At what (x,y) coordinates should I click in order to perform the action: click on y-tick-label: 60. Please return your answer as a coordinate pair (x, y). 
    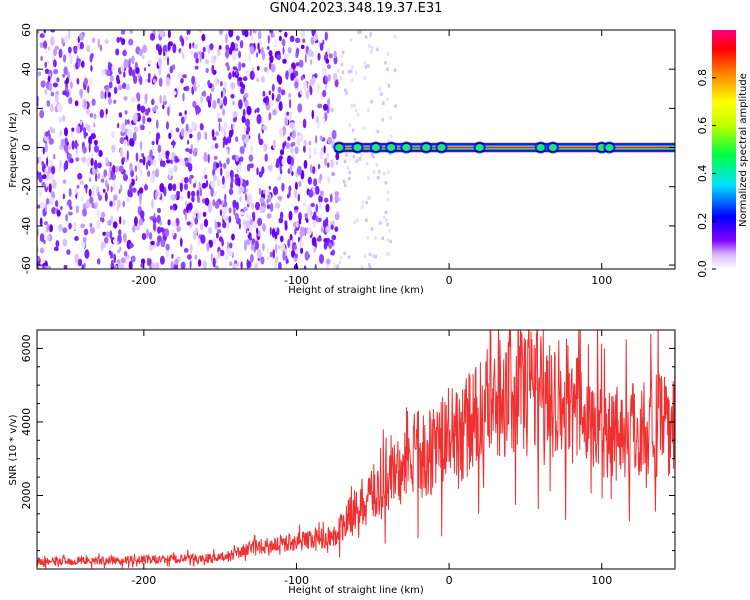
    Looking at the image, I should click on (26, 30).